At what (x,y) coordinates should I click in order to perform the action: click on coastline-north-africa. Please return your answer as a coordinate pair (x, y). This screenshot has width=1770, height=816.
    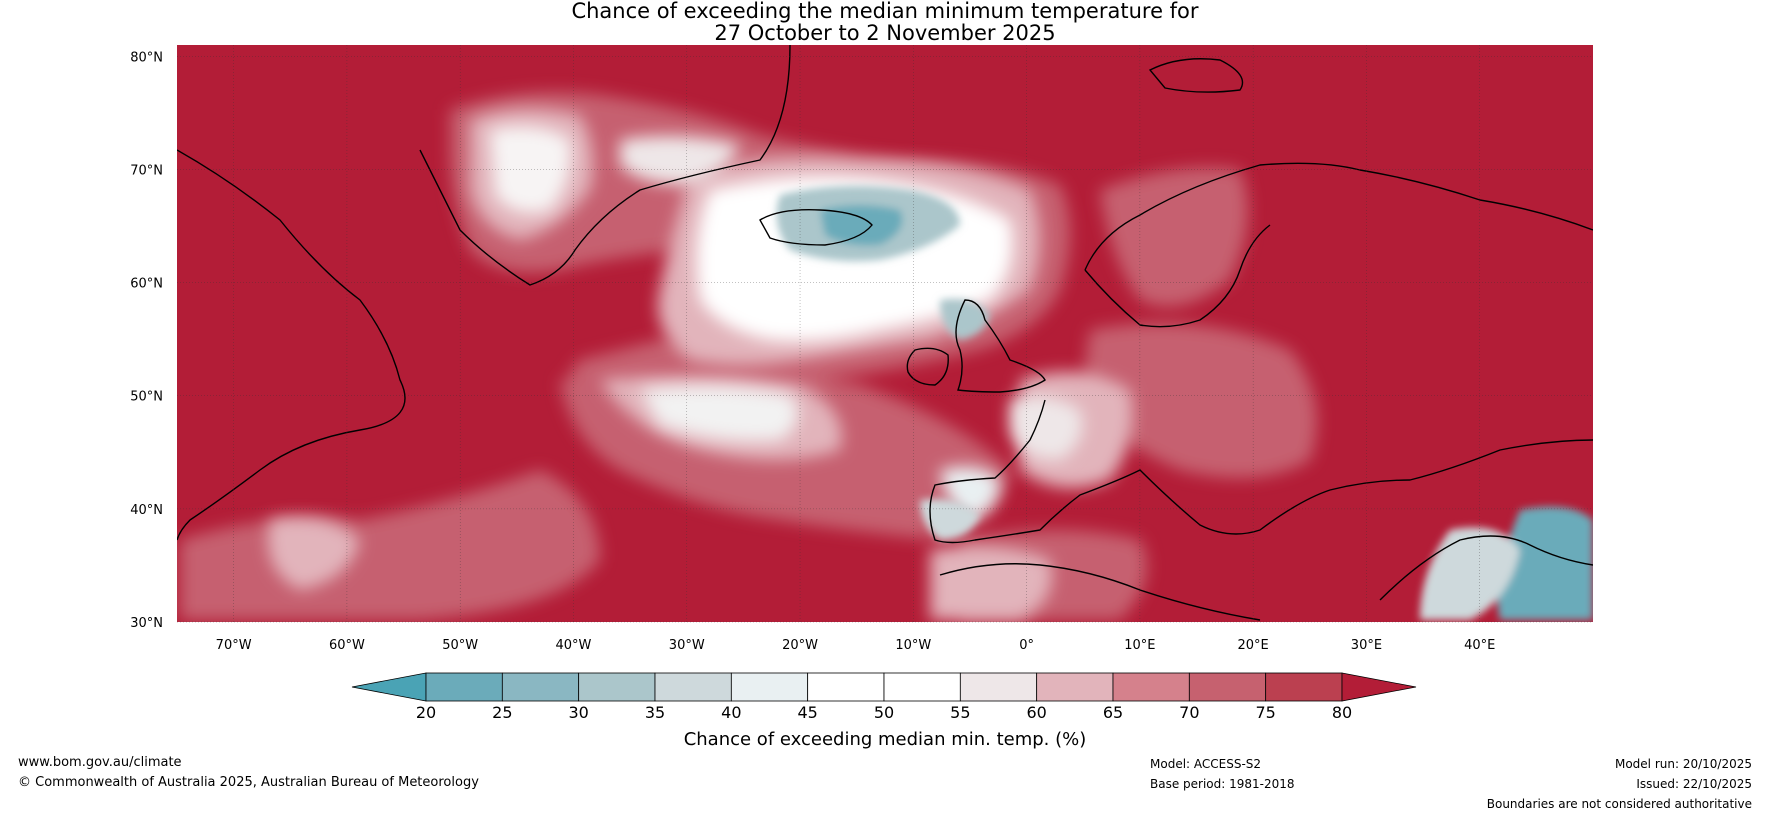
    Looking at the image, I should click on (1100, 592).